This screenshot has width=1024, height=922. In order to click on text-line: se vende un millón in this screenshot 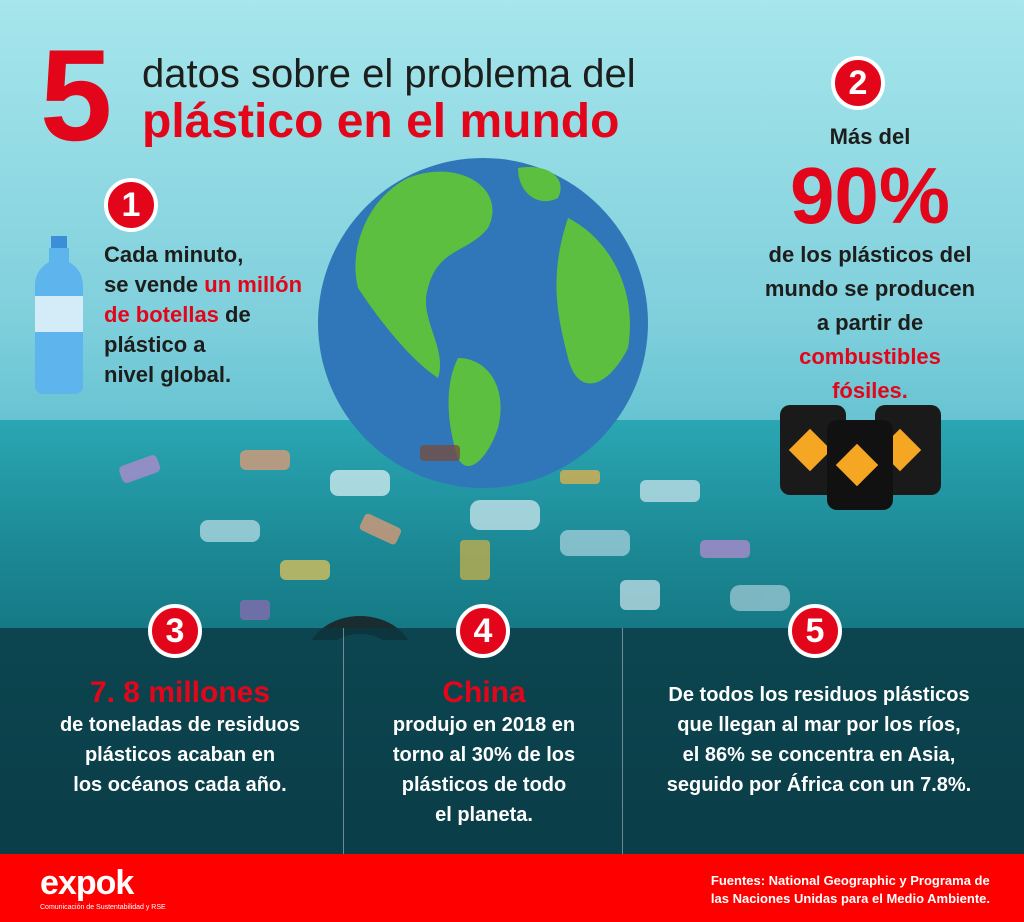, I will do `click(203, 285)`.